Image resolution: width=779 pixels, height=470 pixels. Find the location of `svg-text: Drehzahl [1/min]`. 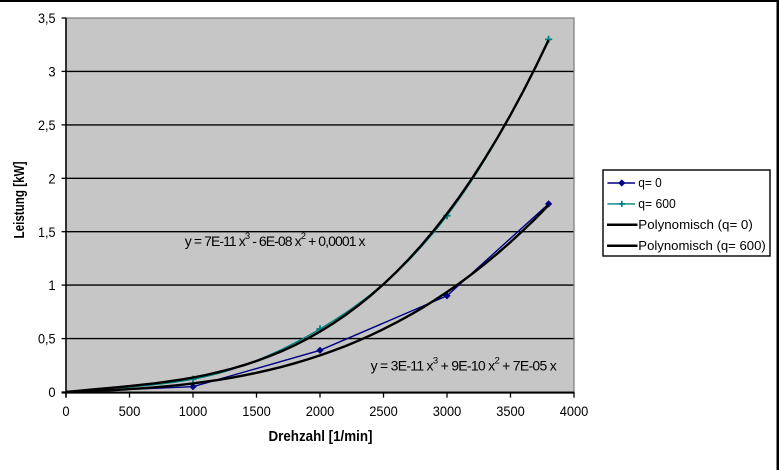

svg-text: Drehzahl [1/min] is located at coordinates (321, 437).